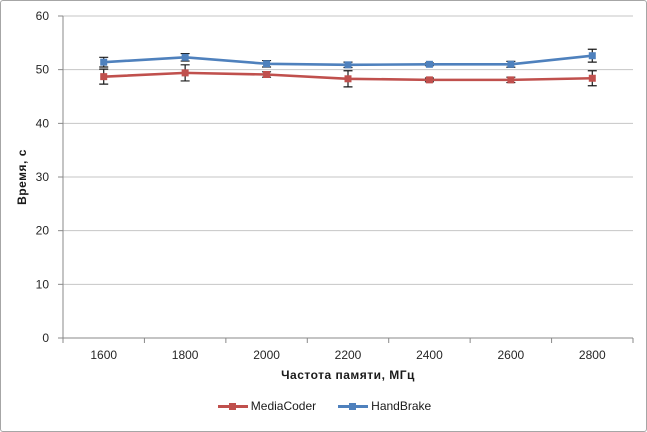 This screenshot has height=432, width=647. What do you see at coordinates (232, 406) in the screenshot?
I see `mediacoder-line-marker-icon` at bounding box center [232, 406].